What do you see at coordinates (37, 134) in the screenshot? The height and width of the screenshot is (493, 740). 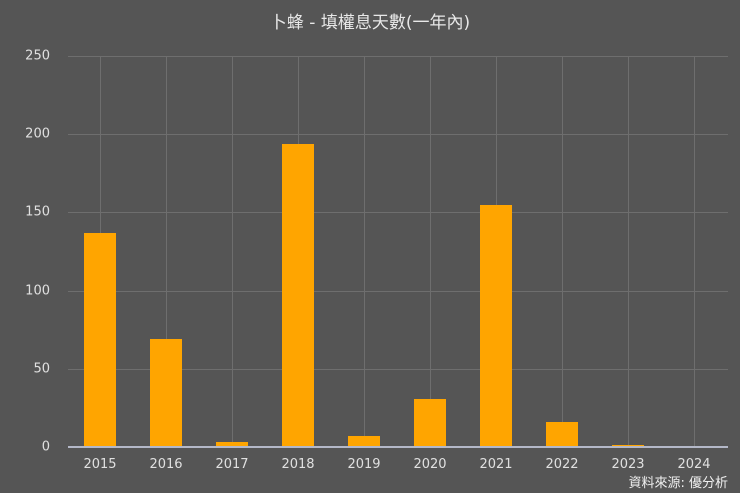 I see `y-tick-label: 200` at bounding box center [37, 134].